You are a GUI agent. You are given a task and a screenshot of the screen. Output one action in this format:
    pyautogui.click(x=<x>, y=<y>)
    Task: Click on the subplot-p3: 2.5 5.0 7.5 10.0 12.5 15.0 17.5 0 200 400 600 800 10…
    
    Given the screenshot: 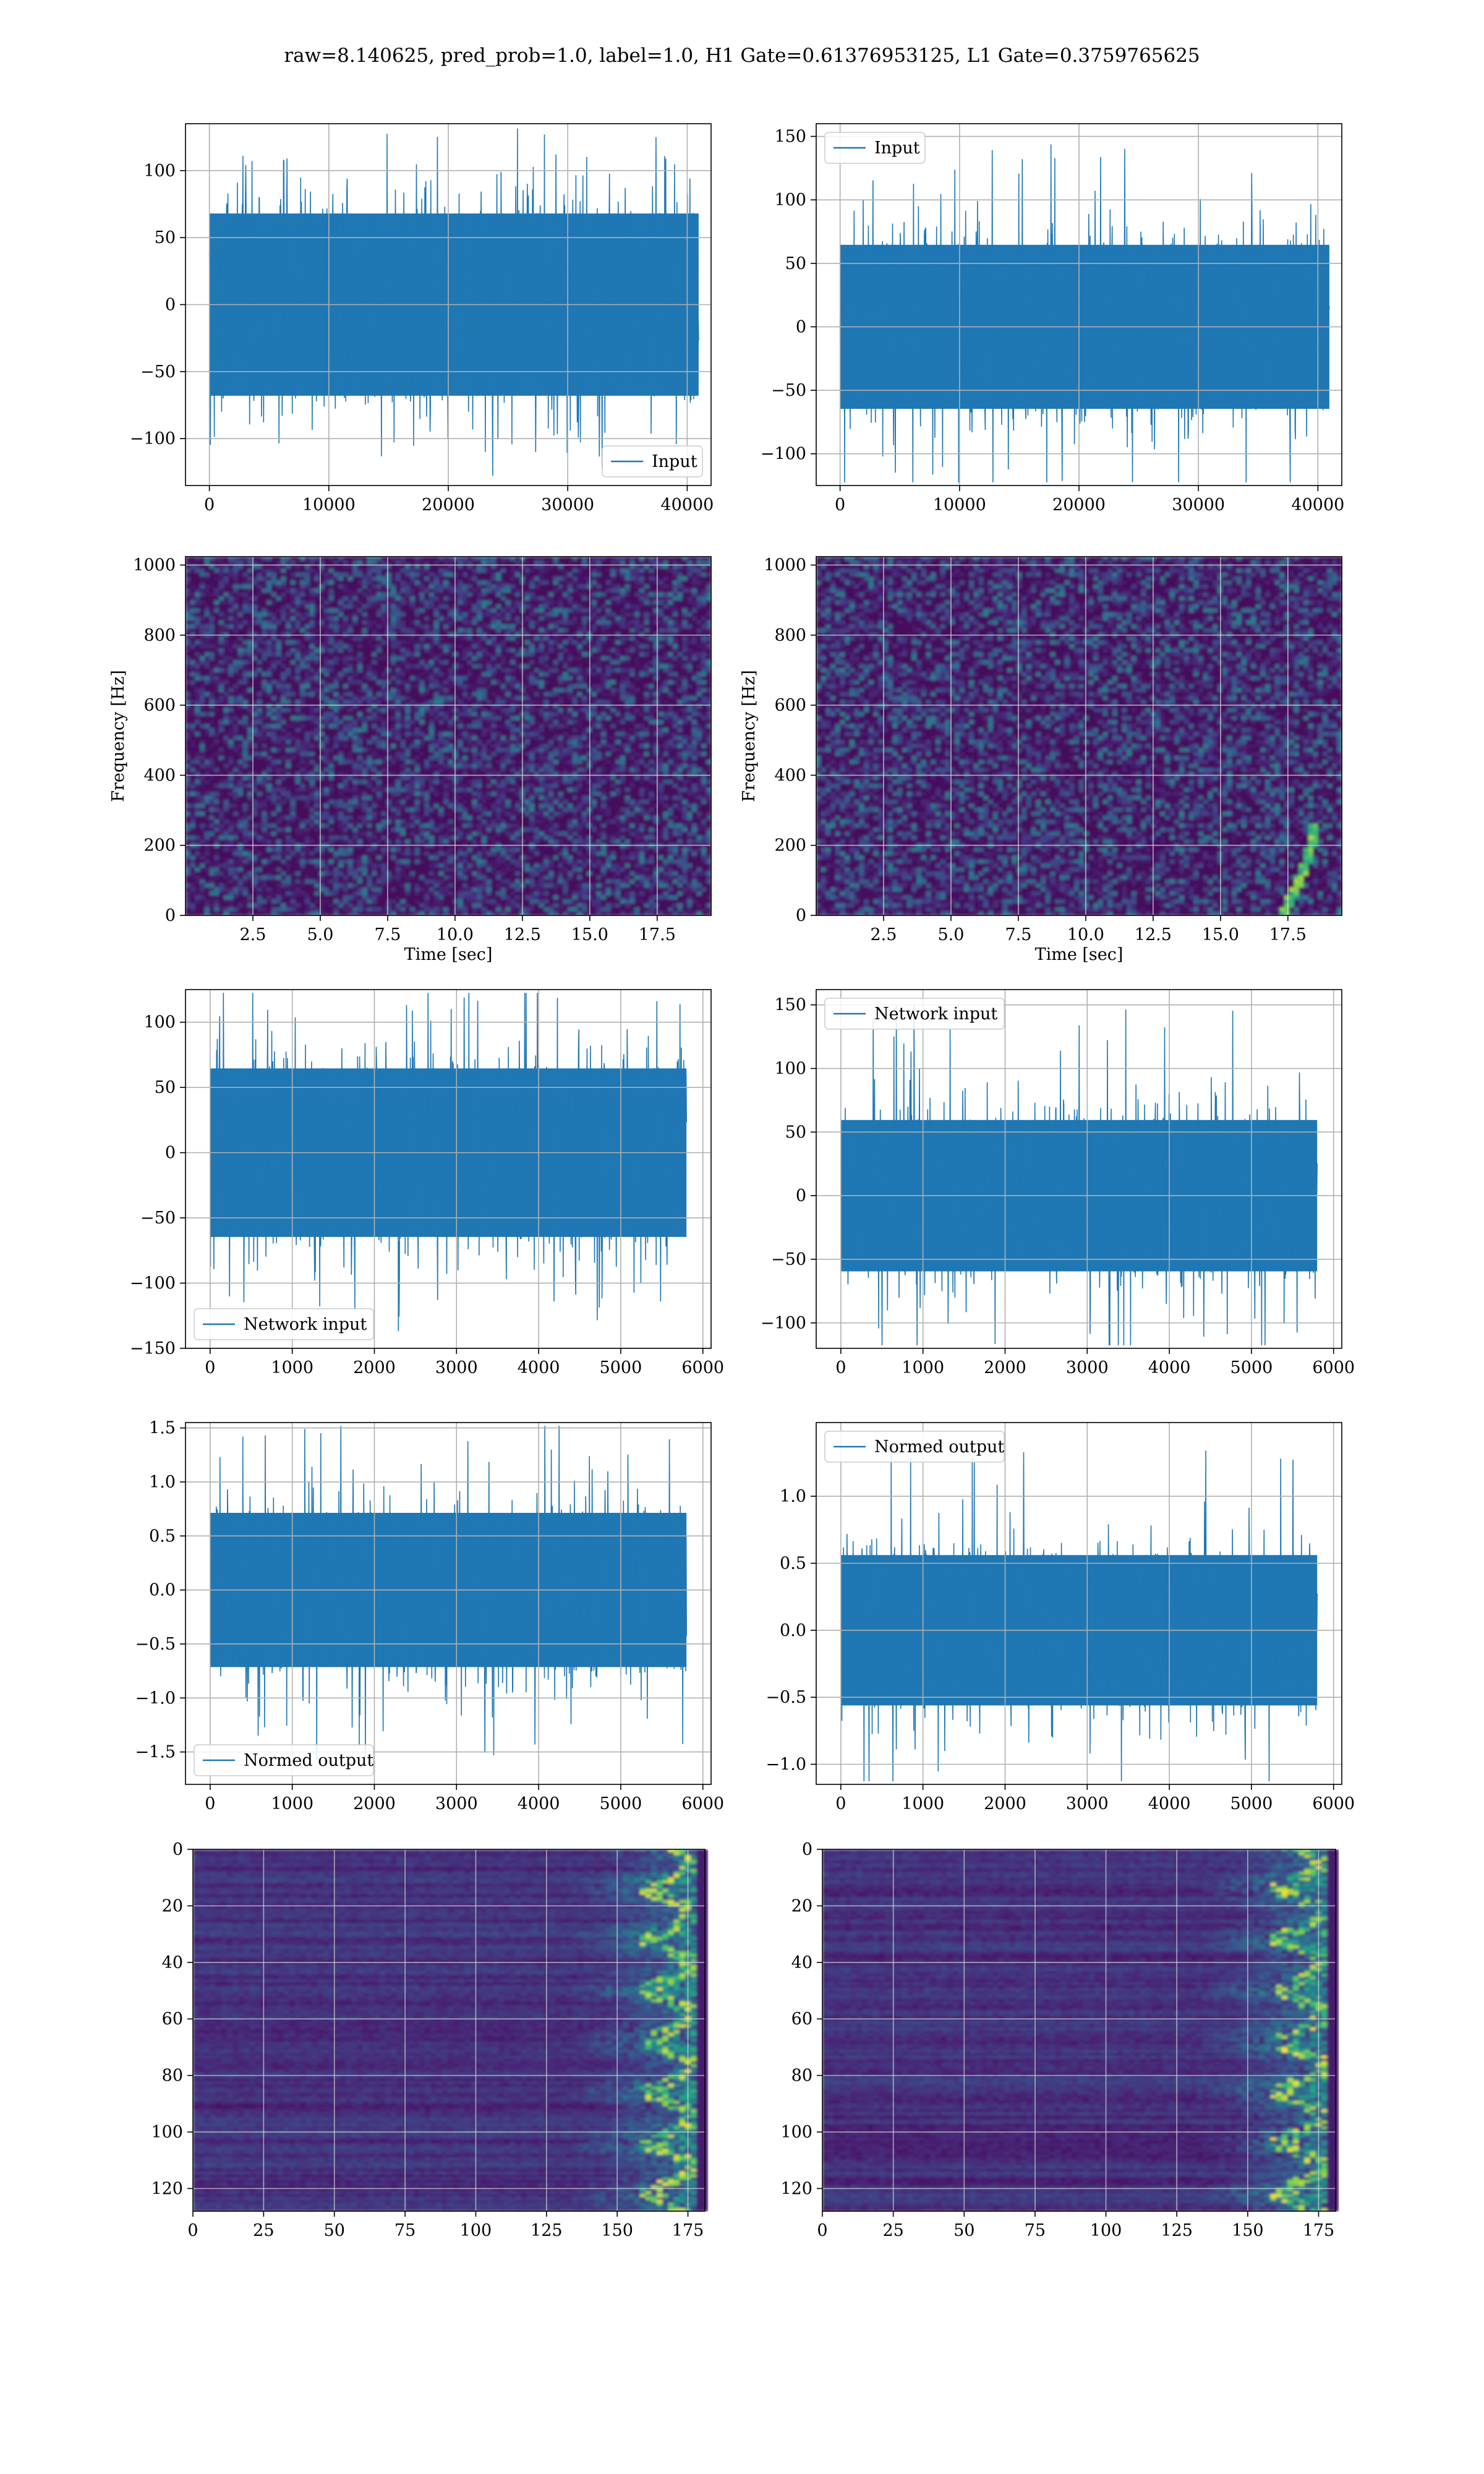 What is the action you would take?
    pyautogui.click(x=410, y=760)
    